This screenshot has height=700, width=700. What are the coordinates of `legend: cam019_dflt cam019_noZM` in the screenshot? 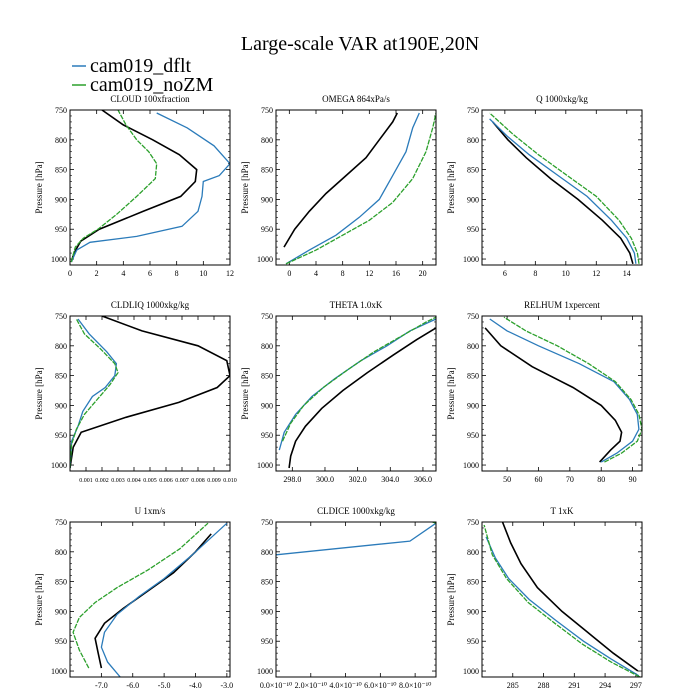 It's located at (143, 75).